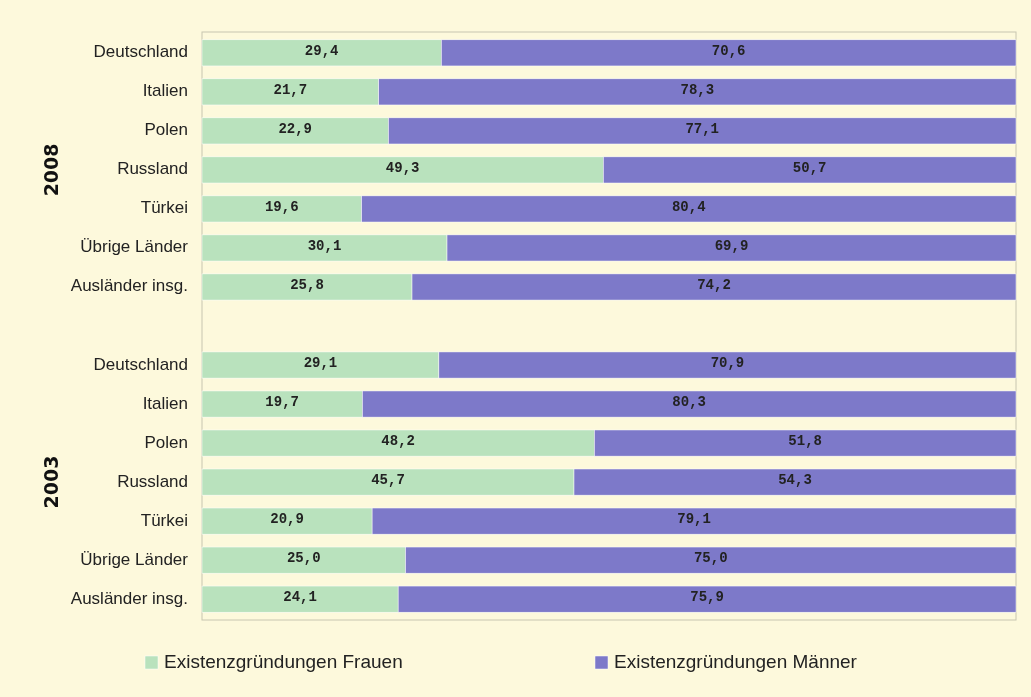  I want to click on data-label: 50,7, so click(809, 167).